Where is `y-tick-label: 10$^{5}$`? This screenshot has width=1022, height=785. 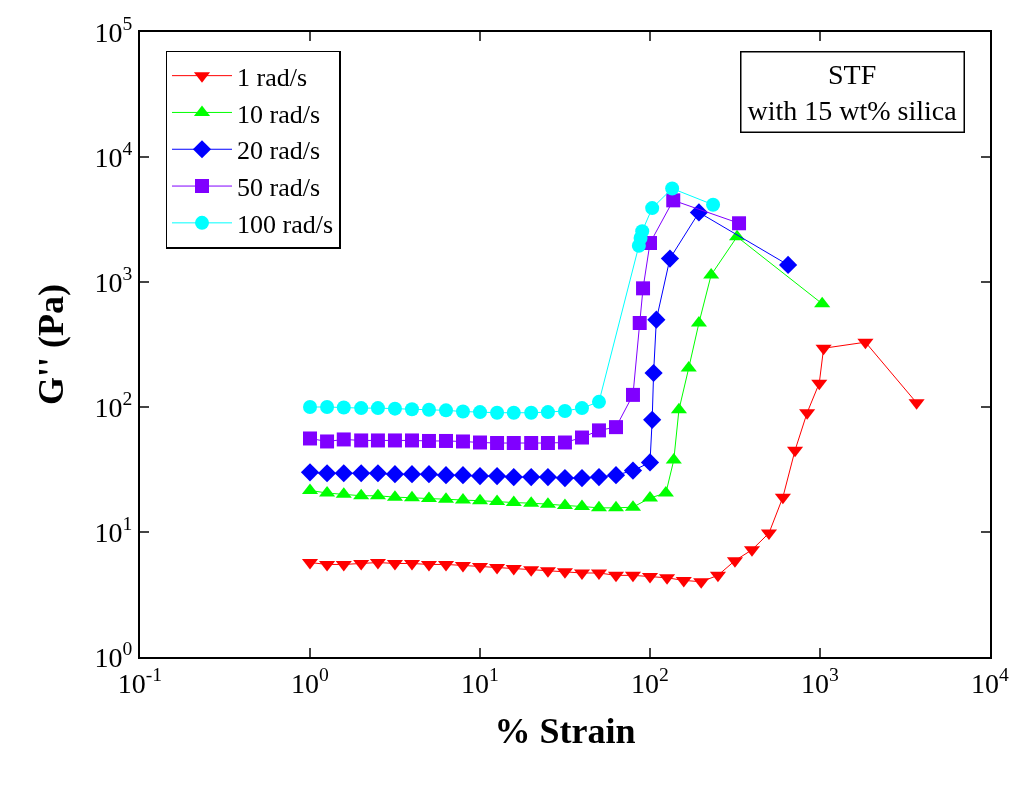
y-tick-label: 10$^{5}$ is located at coordinates (113, 30).